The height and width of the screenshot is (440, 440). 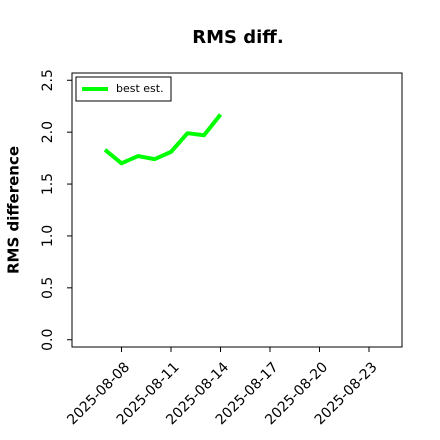 What do you see at coordinates (140, 88) in the screenshot?
I see `legend-label: best est.` at bounding box center [140, 88].